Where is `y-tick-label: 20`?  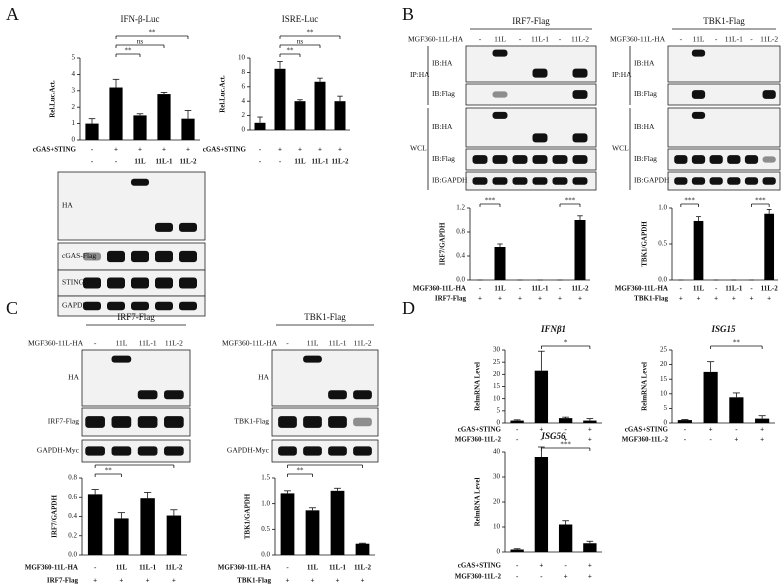
y-tick-label: 20 is located at coordinates (664, 364).